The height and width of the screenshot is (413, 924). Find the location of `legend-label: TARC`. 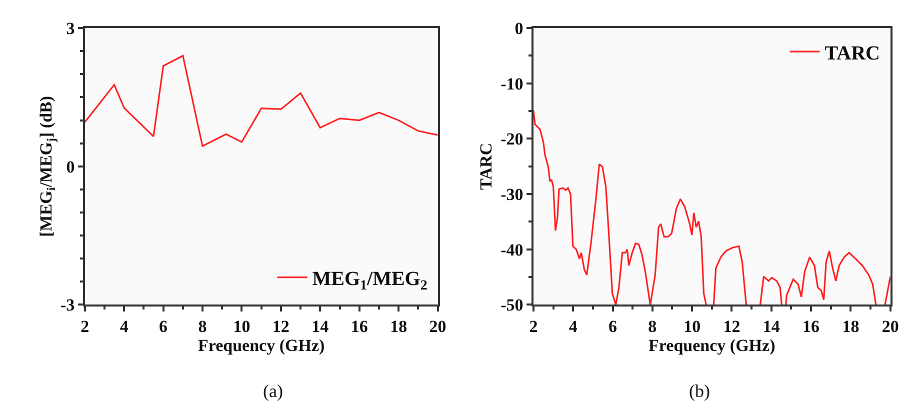

legend-label: TARC is located at coordinates (852, 53).